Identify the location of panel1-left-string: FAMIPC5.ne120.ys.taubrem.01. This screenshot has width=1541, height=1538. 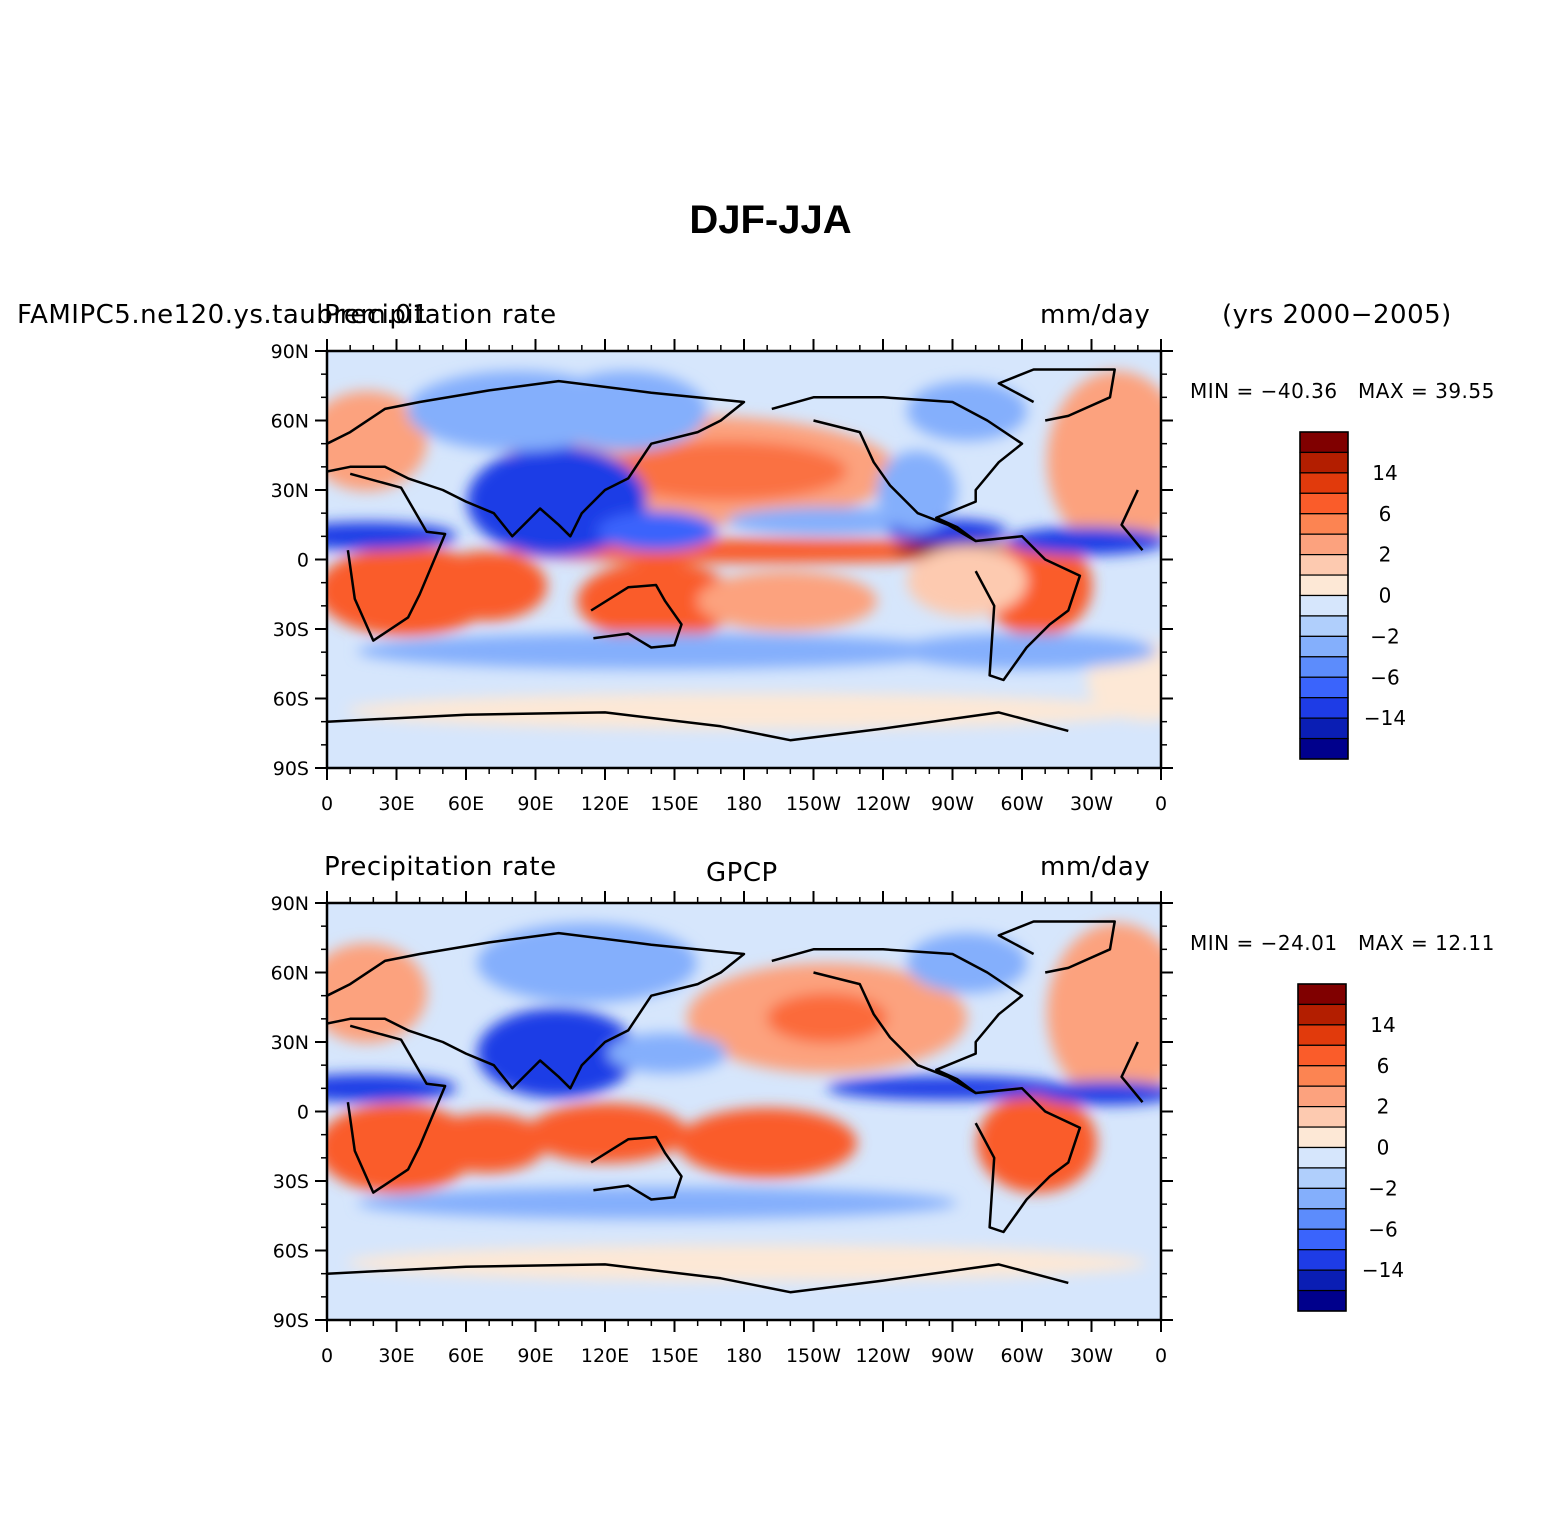
(223, 315).